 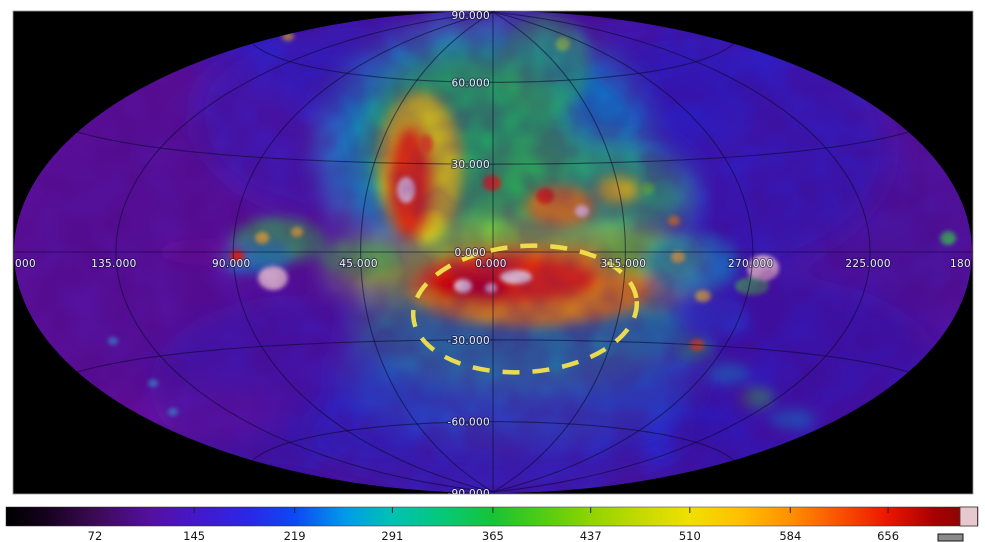 I want to click on lat-label: 60.000, so click(x=470, y=83).